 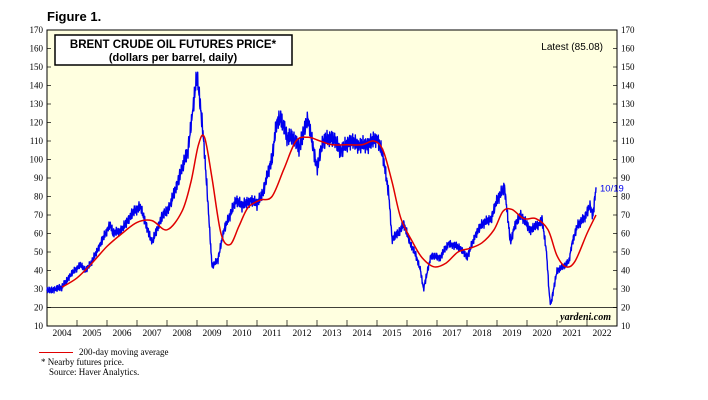 What do you see at coordinates (39, 326) in the screenshot?
I see `y-tick-label-left: 10` at bounding box center [39, 326].